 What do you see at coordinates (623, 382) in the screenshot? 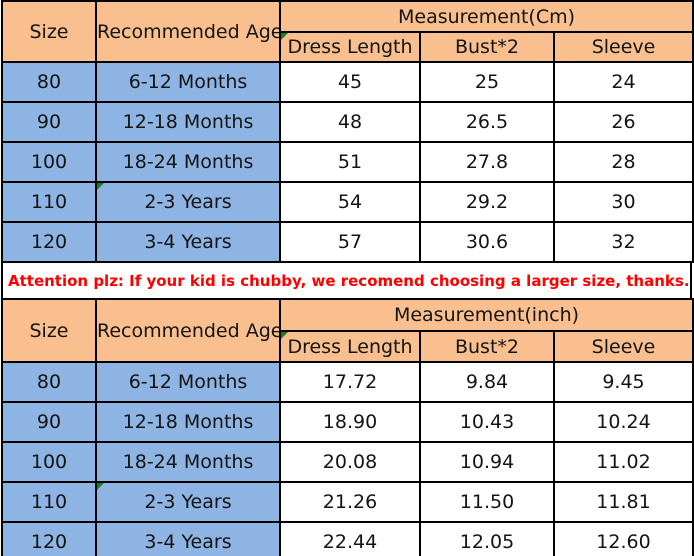
I see `sleeve-cell: 9.45` at bounding box center [623, 382].